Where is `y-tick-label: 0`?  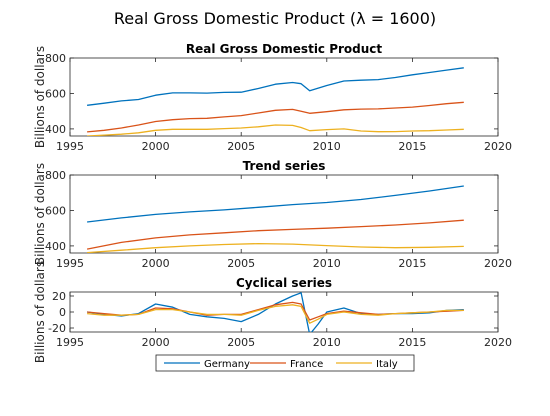 y-tick-label: 0 is located at coordinates (62, 312).